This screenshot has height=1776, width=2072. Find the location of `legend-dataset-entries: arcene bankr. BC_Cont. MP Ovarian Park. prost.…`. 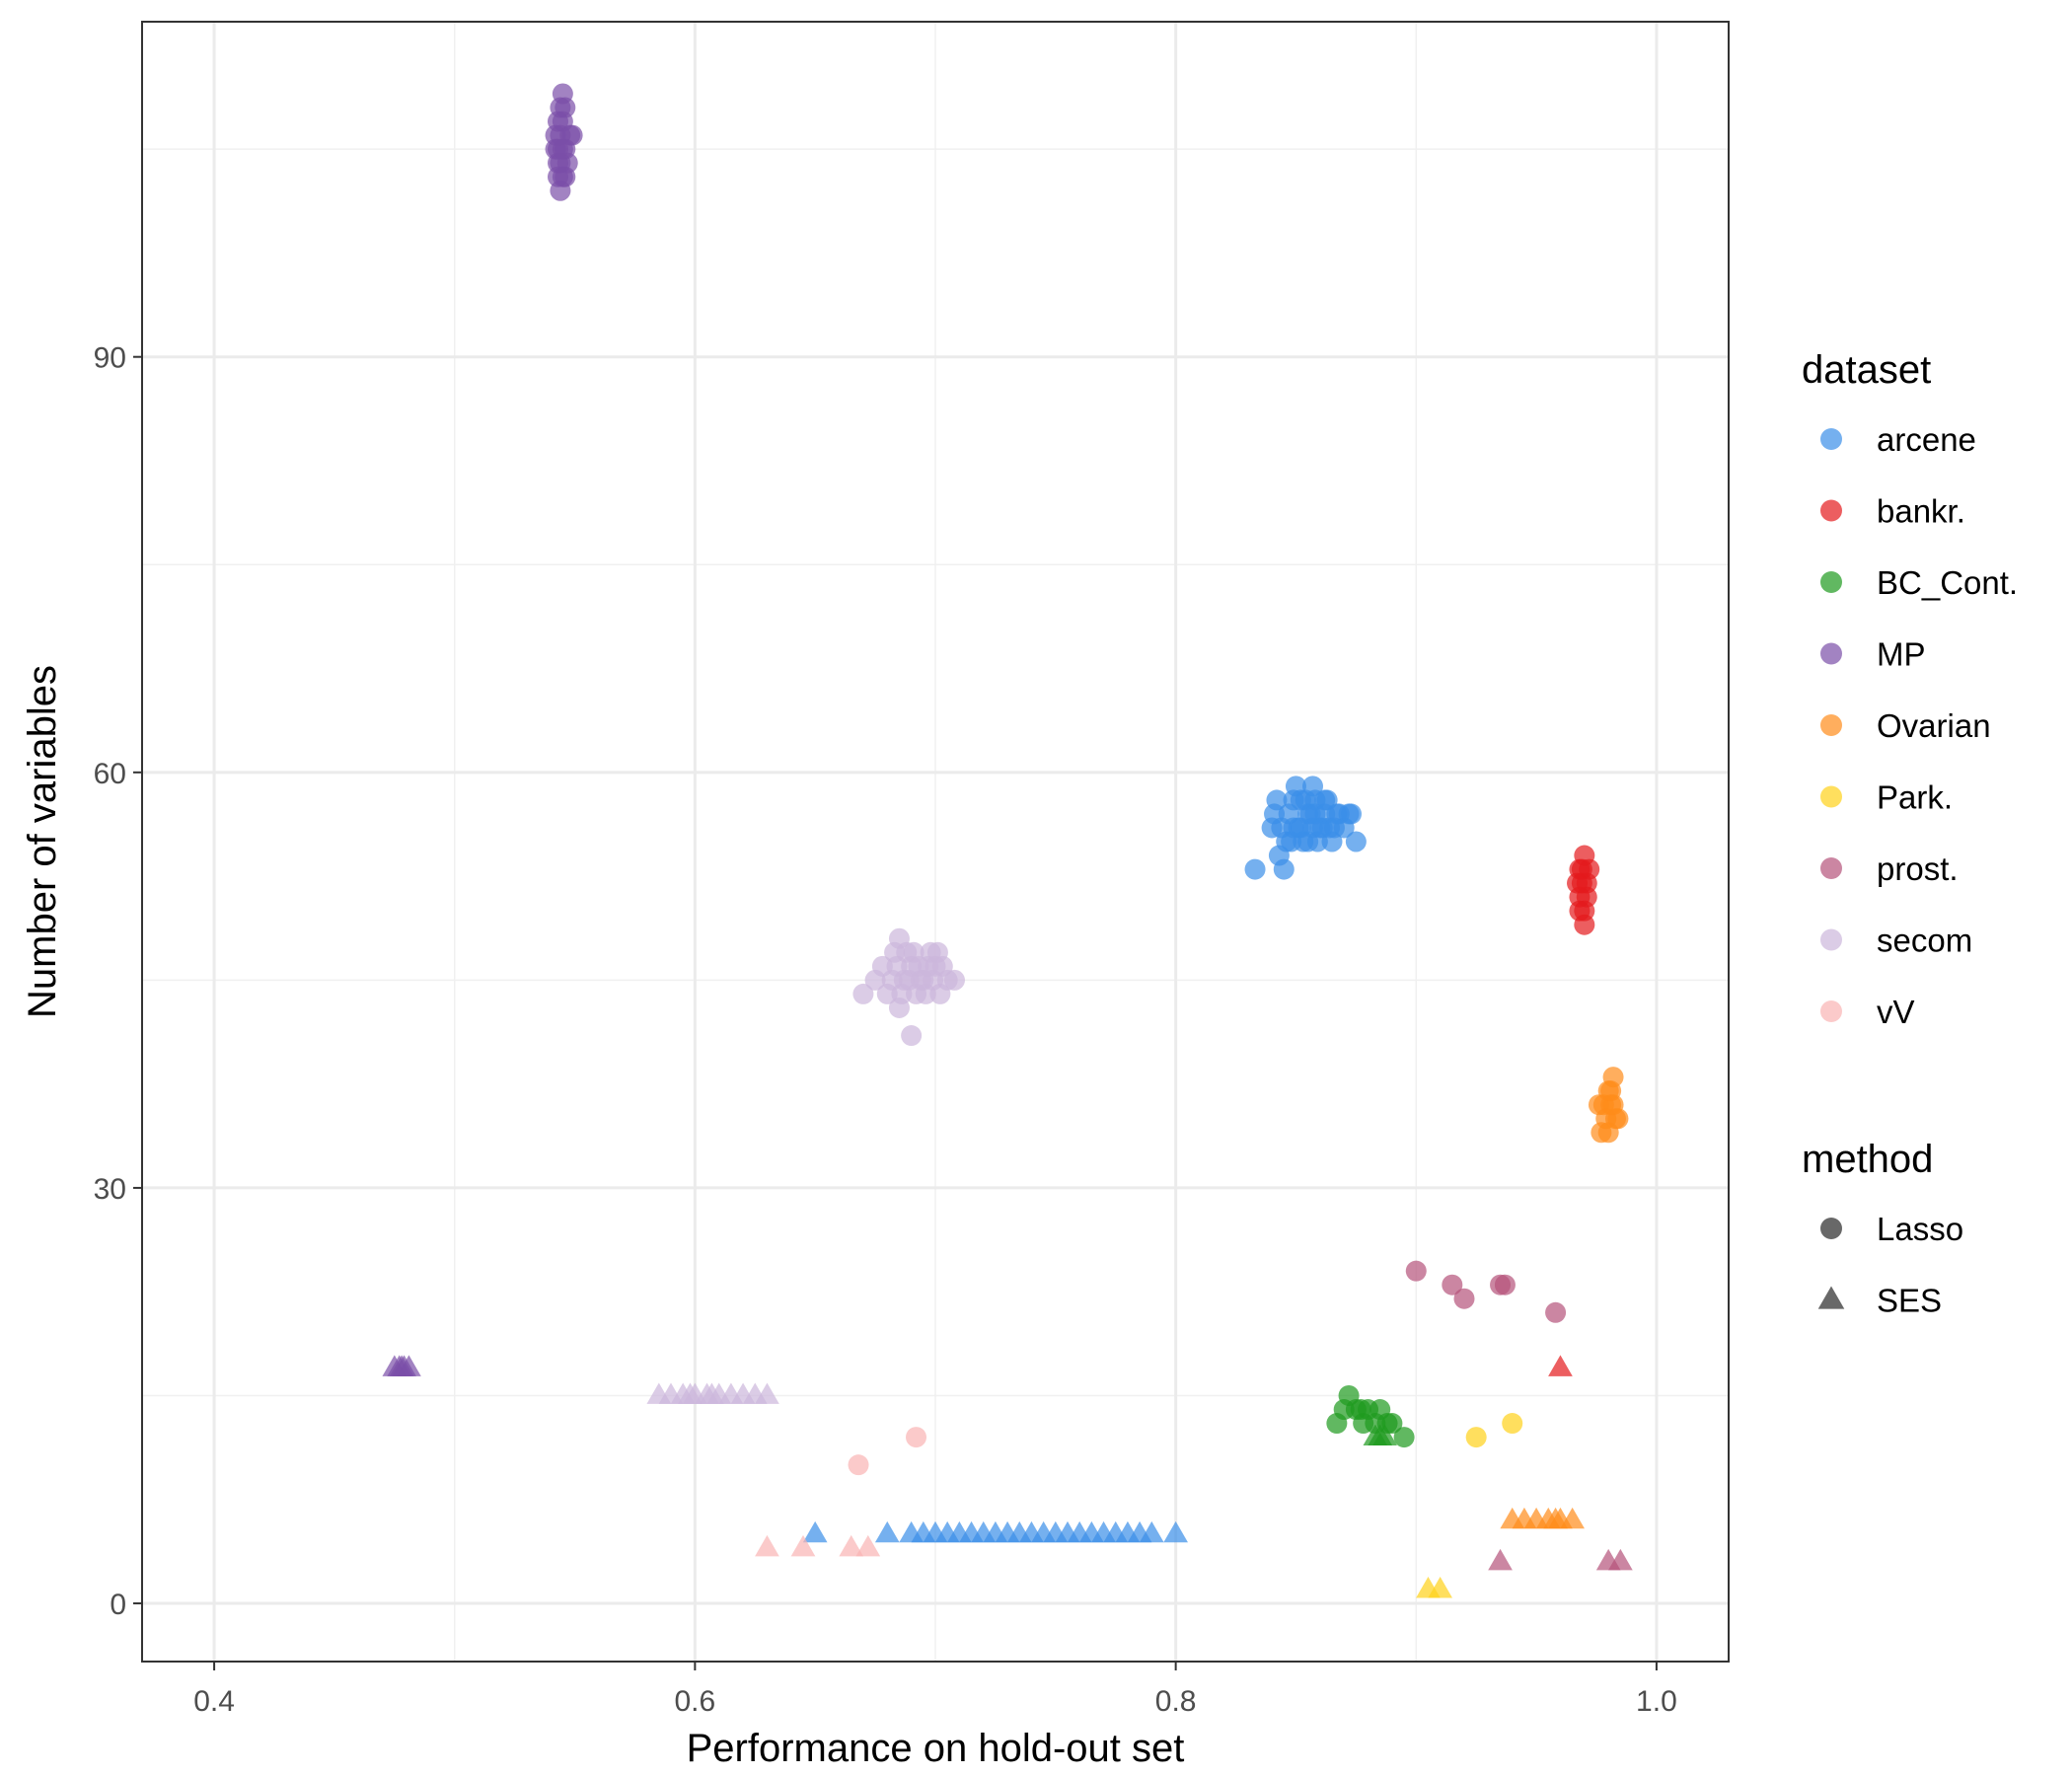

legend-dataset-entries: arcene bankr. BC_Cont. MP Ovarian Park. prost.… is located at coordinates (1919, 725).